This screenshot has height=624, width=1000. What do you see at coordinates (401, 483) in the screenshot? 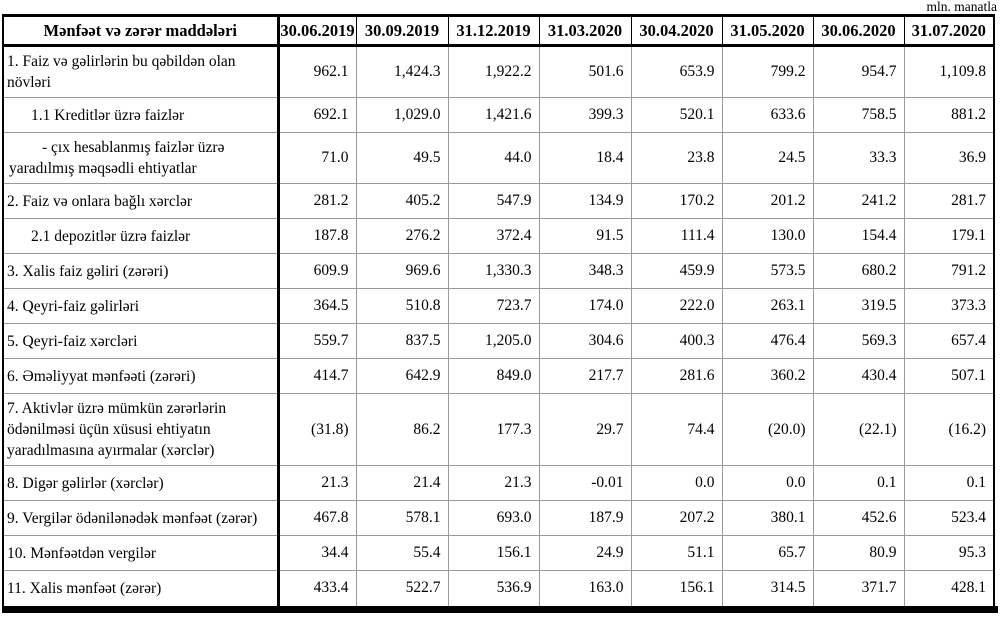
I see `value-cell: 21.4` at bounding box center [401, 483].